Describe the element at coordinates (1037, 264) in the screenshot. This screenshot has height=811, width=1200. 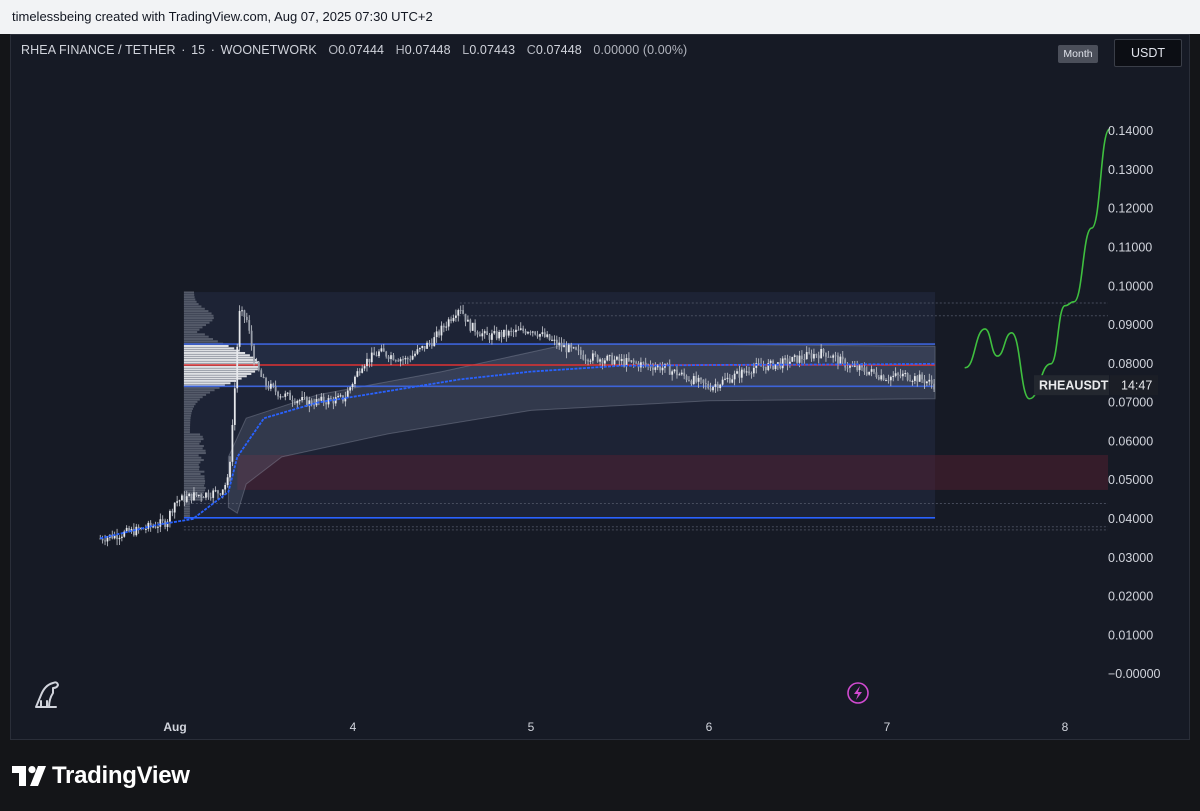
I see `projection-drawing` at that location.